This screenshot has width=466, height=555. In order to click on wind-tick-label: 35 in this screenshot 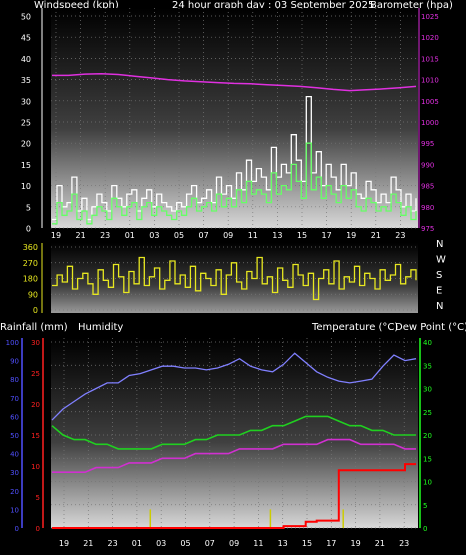, I will do `click(26, 80)`.